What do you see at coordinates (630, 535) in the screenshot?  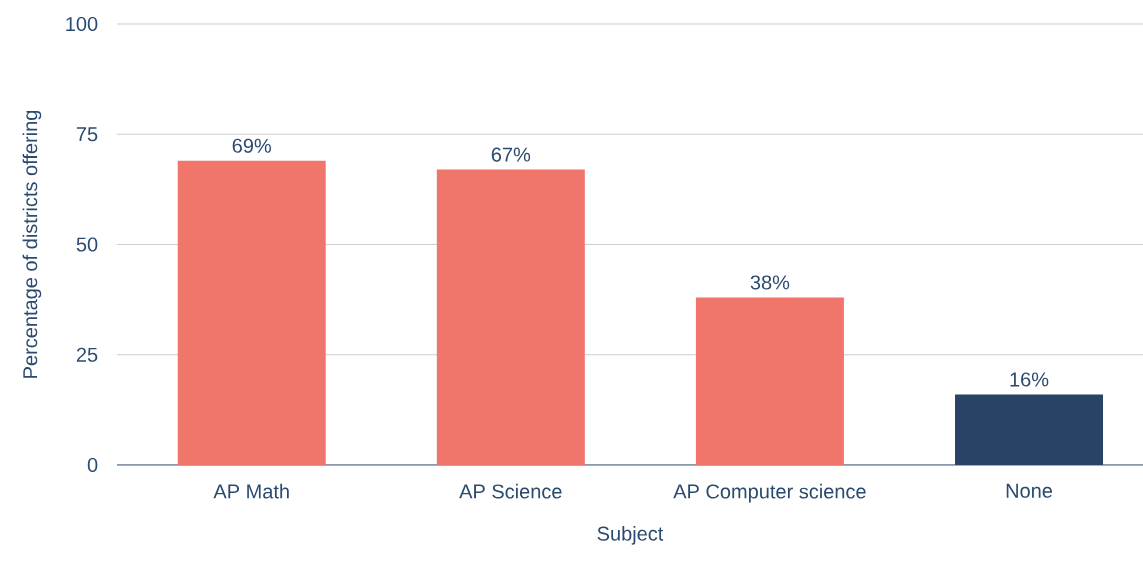 I see `x-axis-title: Subject` at bounding box center [630, 535].